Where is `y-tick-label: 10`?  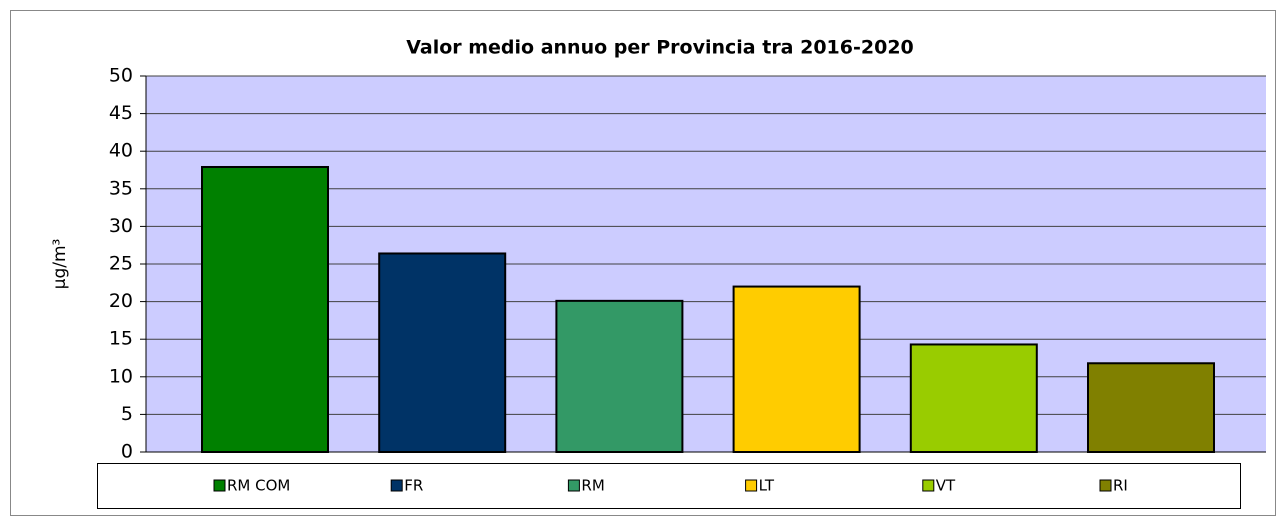
y-tick-label: 10 is located at coordinates (121, 376).